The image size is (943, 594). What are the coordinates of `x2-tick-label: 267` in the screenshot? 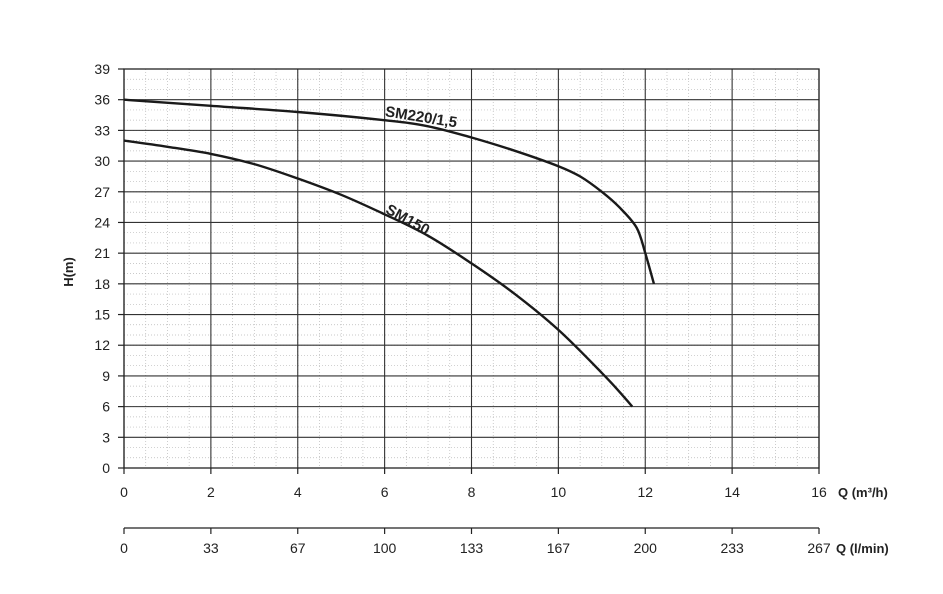 It's located at (819, 548).